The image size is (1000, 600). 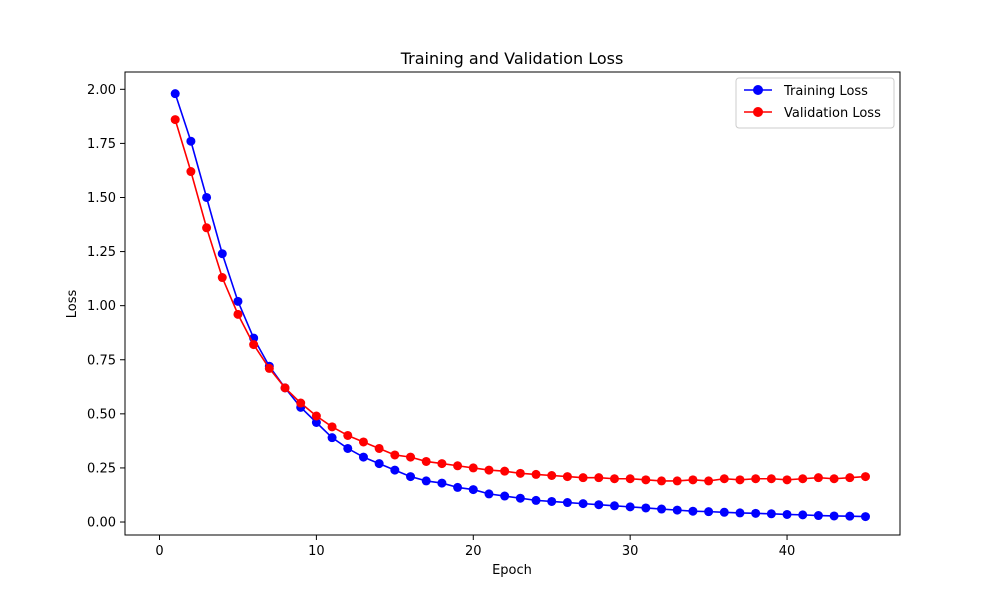 What do you see at coordinates (101, 198) in the screenshot?
I see `y-tick-label: 1.50` at bounding box center [101, 198].